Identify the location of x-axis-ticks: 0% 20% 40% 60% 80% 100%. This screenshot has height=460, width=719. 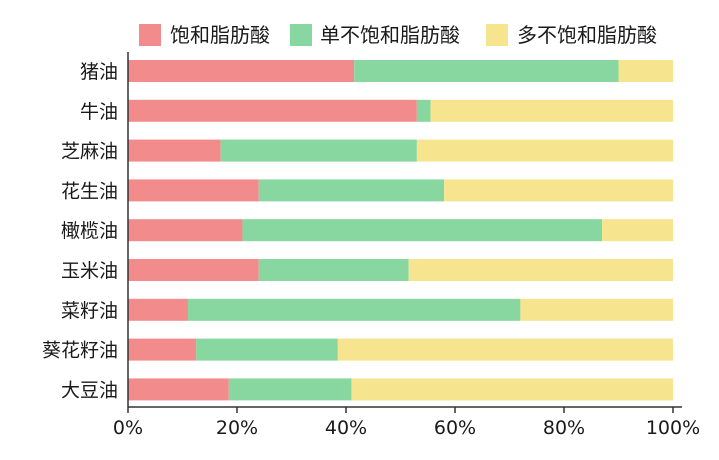
(406, 423).